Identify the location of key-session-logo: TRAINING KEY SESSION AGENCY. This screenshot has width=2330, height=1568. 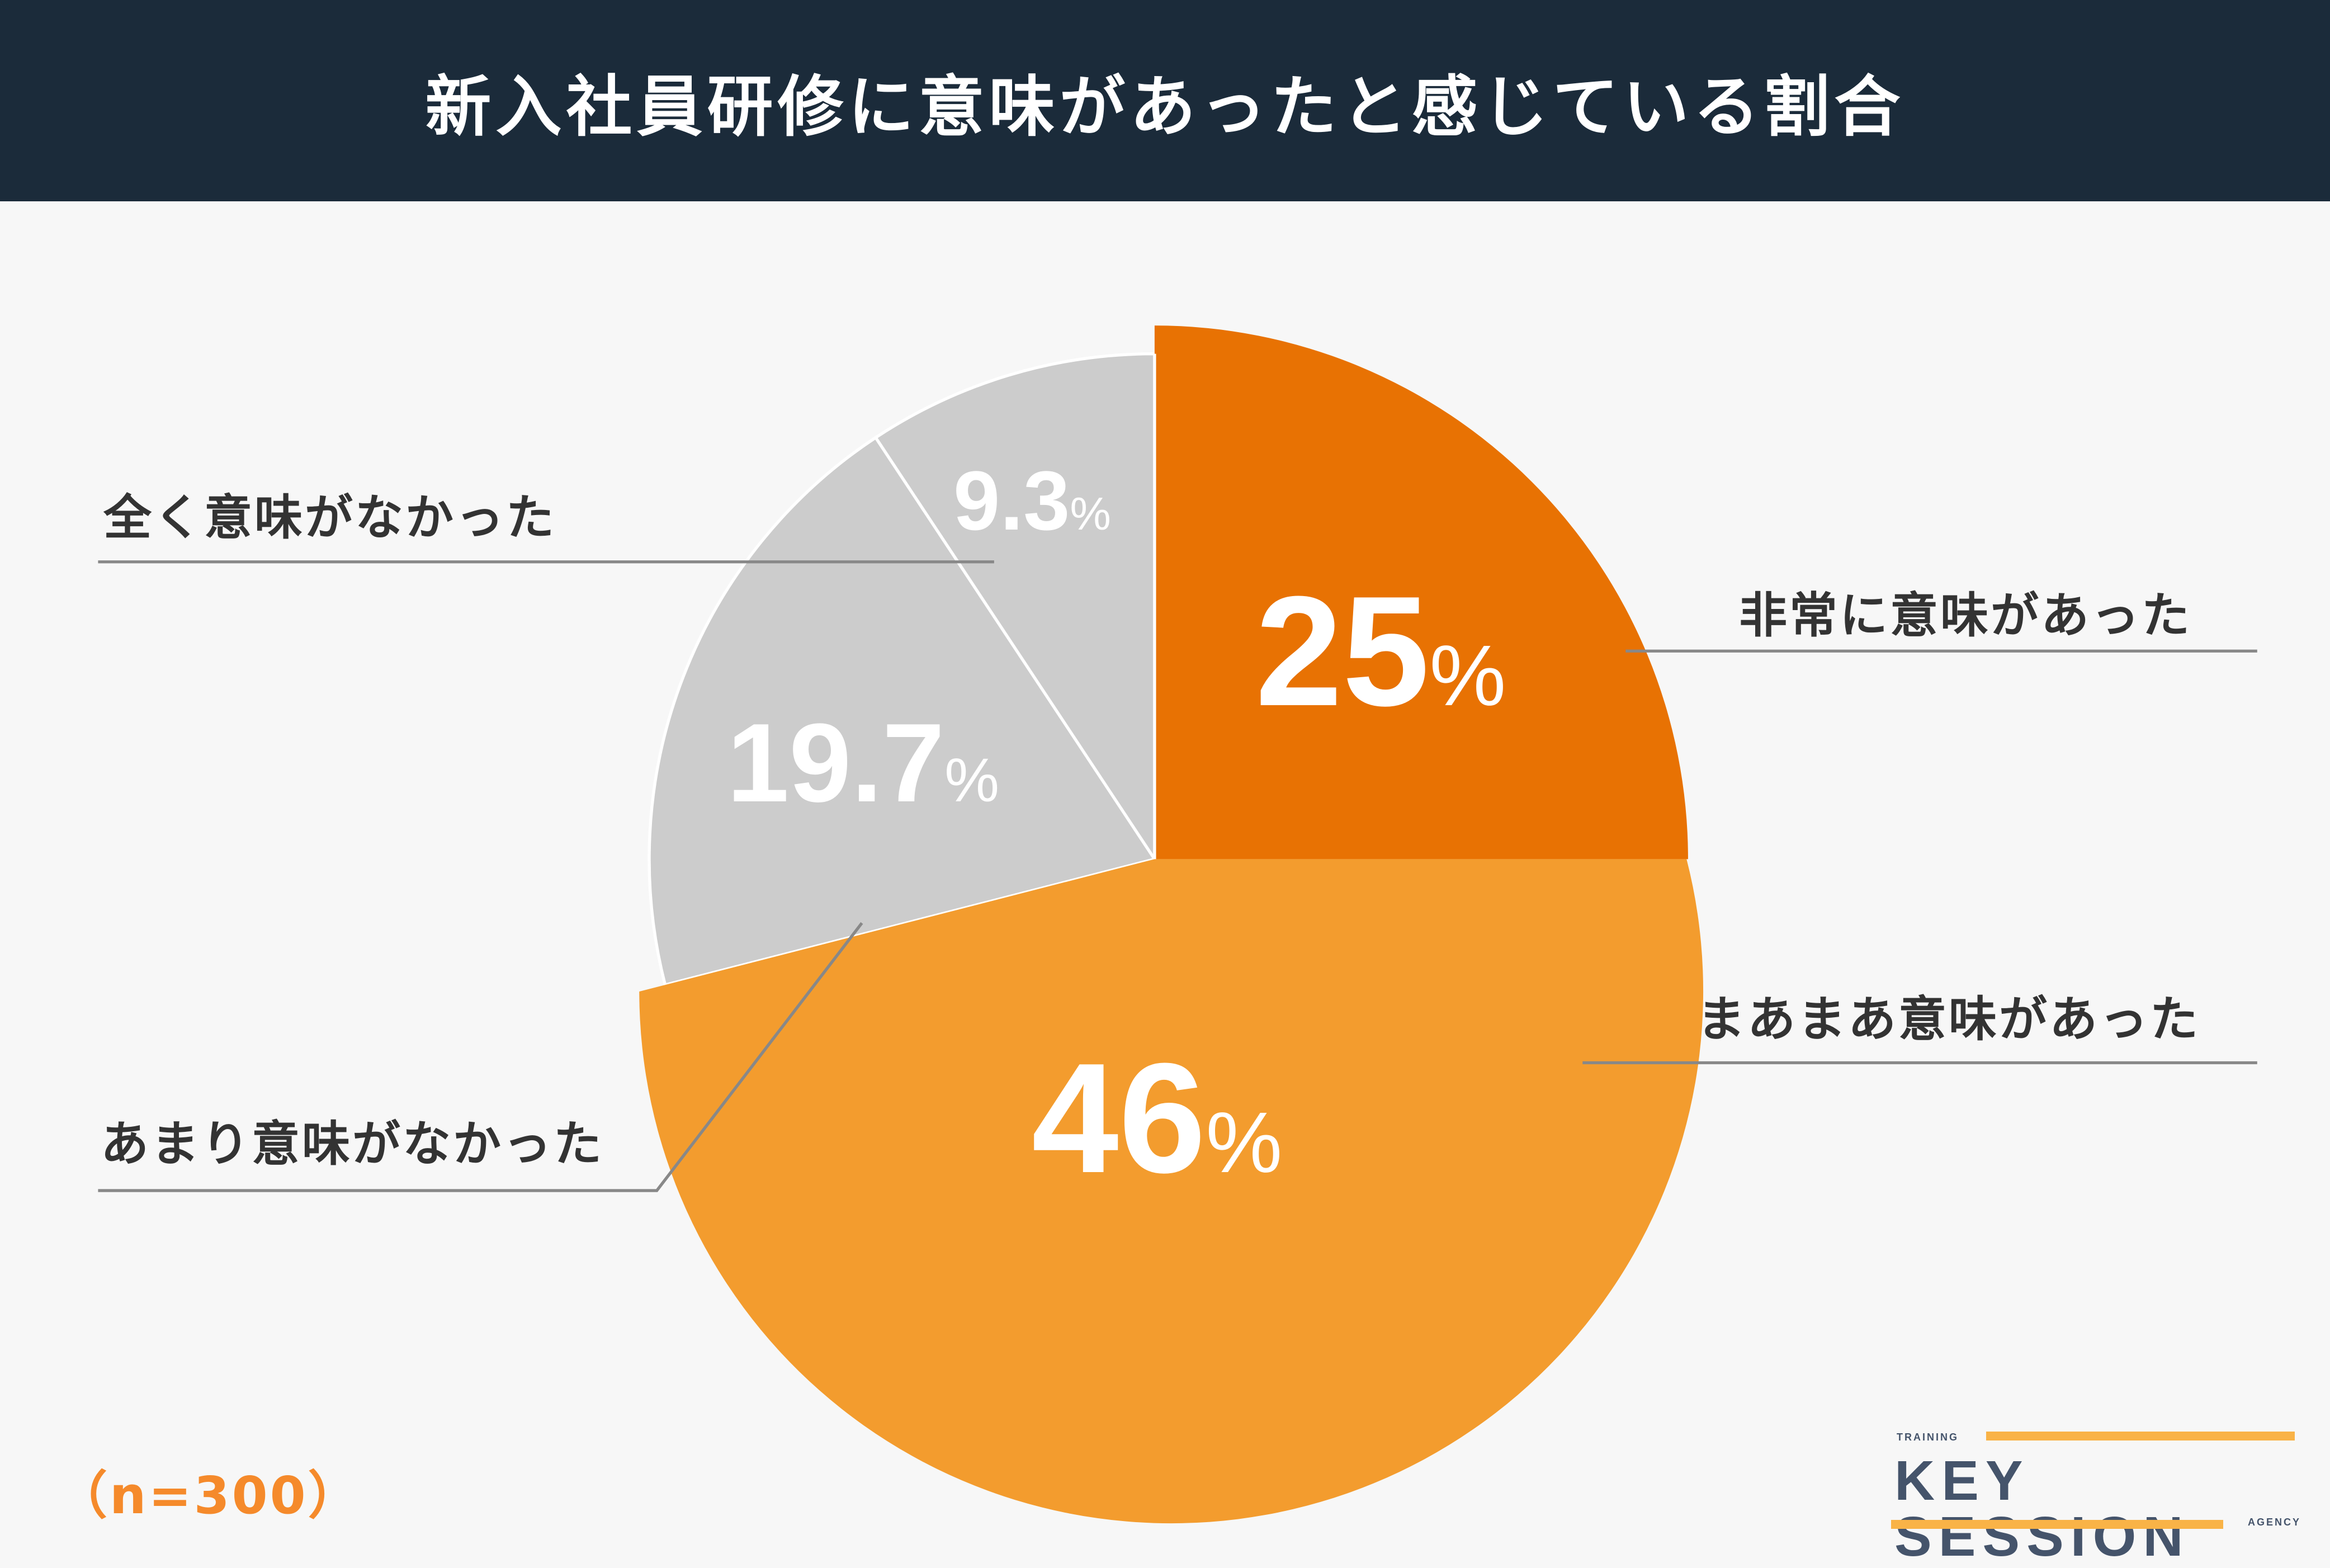
(2102, 1498).